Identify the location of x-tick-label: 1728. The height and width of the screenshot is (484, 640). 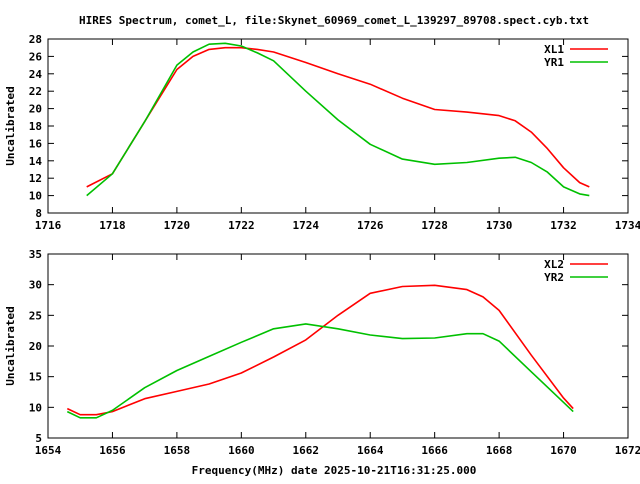
(434, 225).